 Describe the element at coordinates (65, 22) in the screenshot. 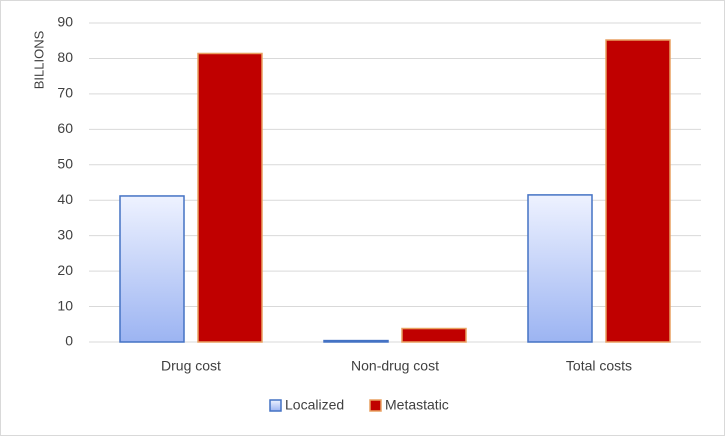

I see `y-tick-label: 90` at that location.